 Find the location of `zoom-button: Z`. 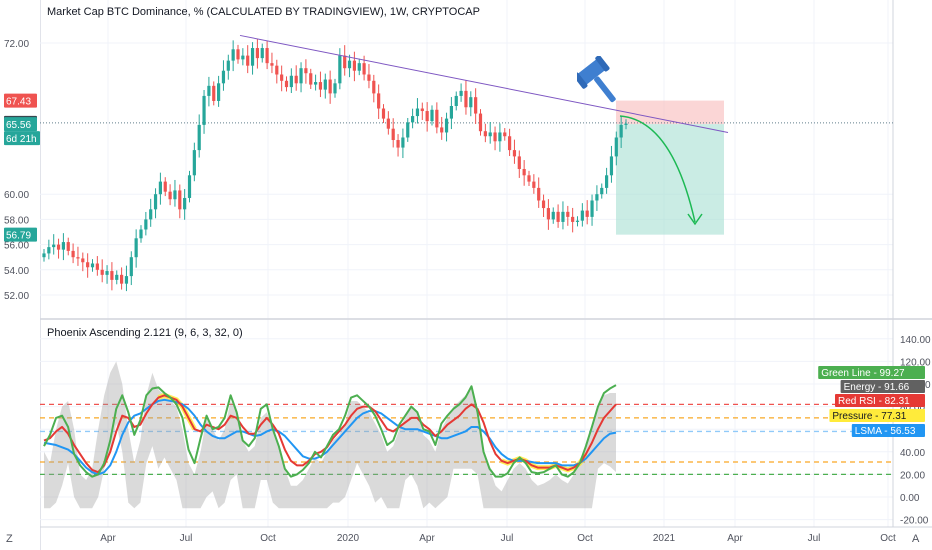

zoom-button: Z is located at coordinates (9, 539).